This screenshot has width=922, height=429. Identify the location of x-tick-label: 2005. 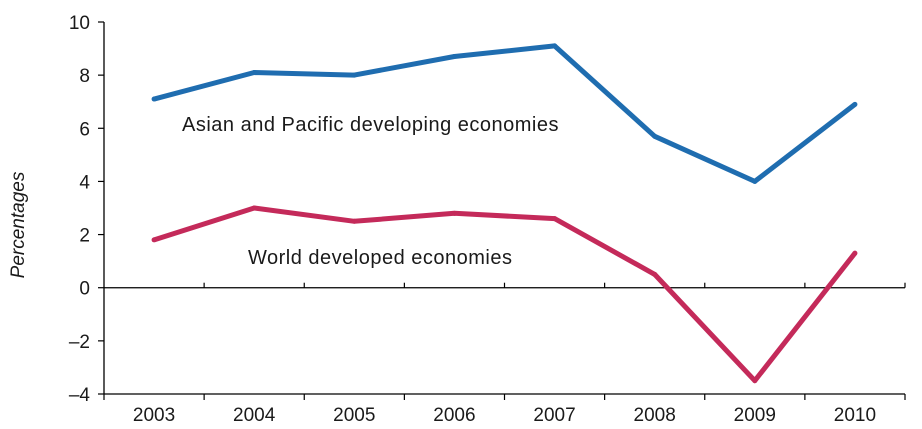
(354, 415).